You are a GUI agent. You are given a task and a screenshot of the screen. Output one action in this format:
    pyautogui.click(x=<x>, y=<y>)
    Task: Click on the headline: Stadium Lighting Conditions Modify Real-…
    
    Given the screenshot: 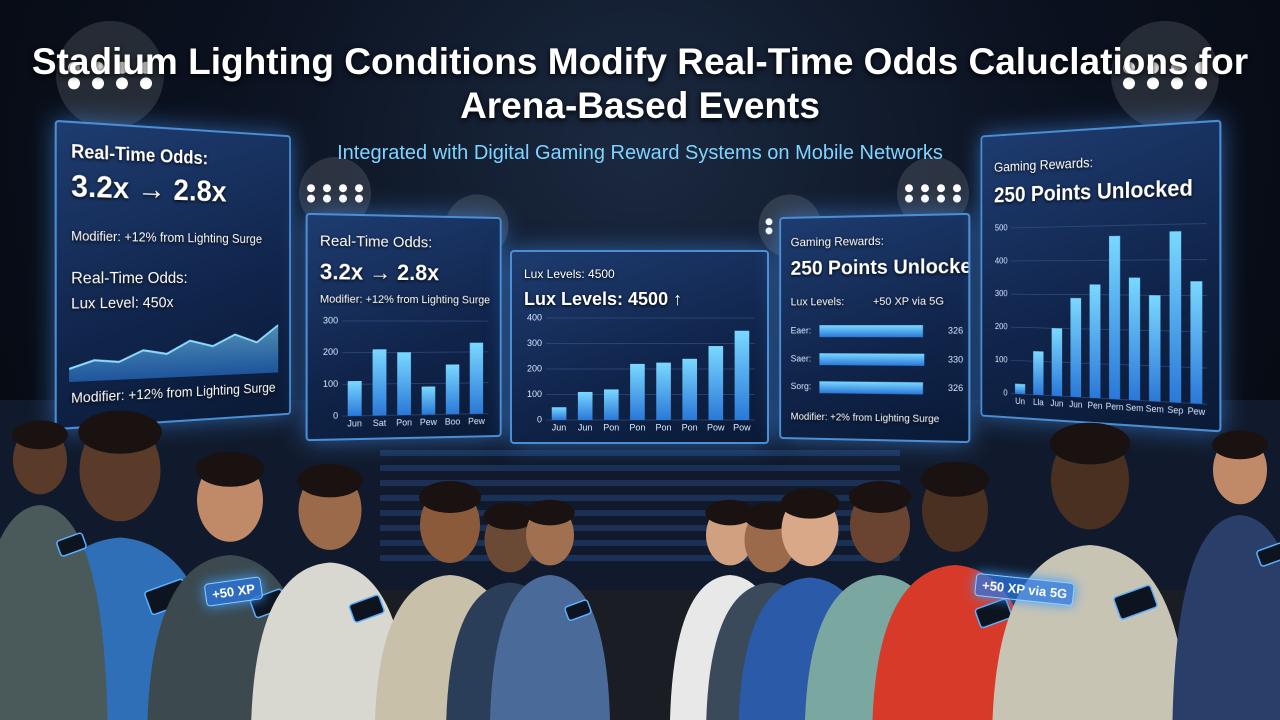 What is the action you would take?
    pyautogui.click(x=640, y=83)
    